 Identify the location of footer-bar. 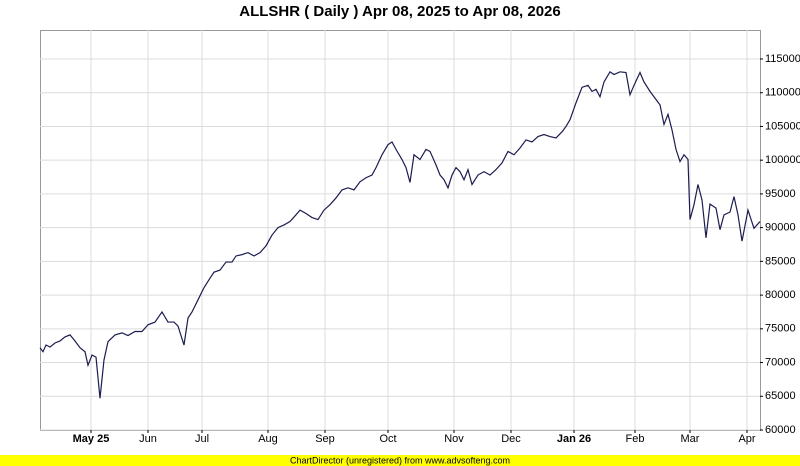
(400, 460).